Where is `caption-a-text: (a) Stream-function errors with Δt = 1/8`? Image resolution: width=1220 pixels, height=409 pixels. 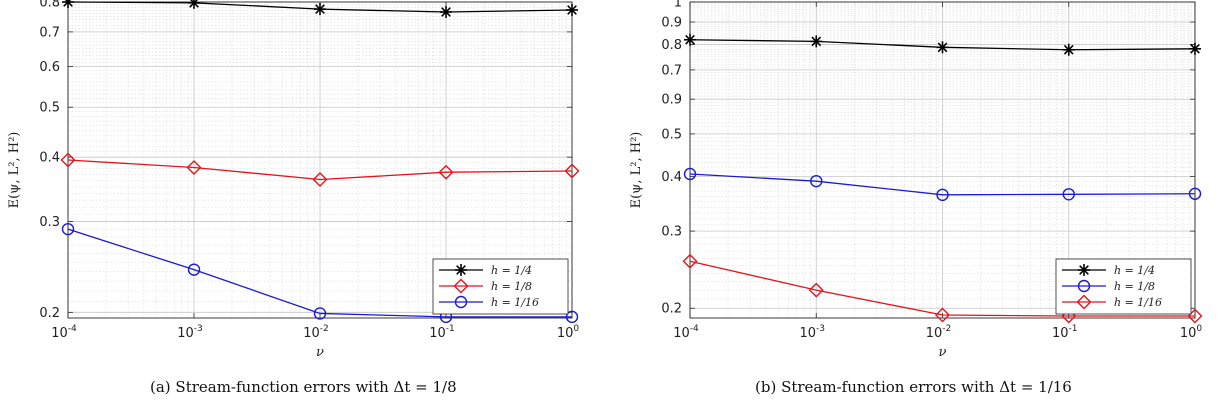
caption-a-text: (a) Stream-function errors with Δt = 1/8 is located at coordinates (303, 387).